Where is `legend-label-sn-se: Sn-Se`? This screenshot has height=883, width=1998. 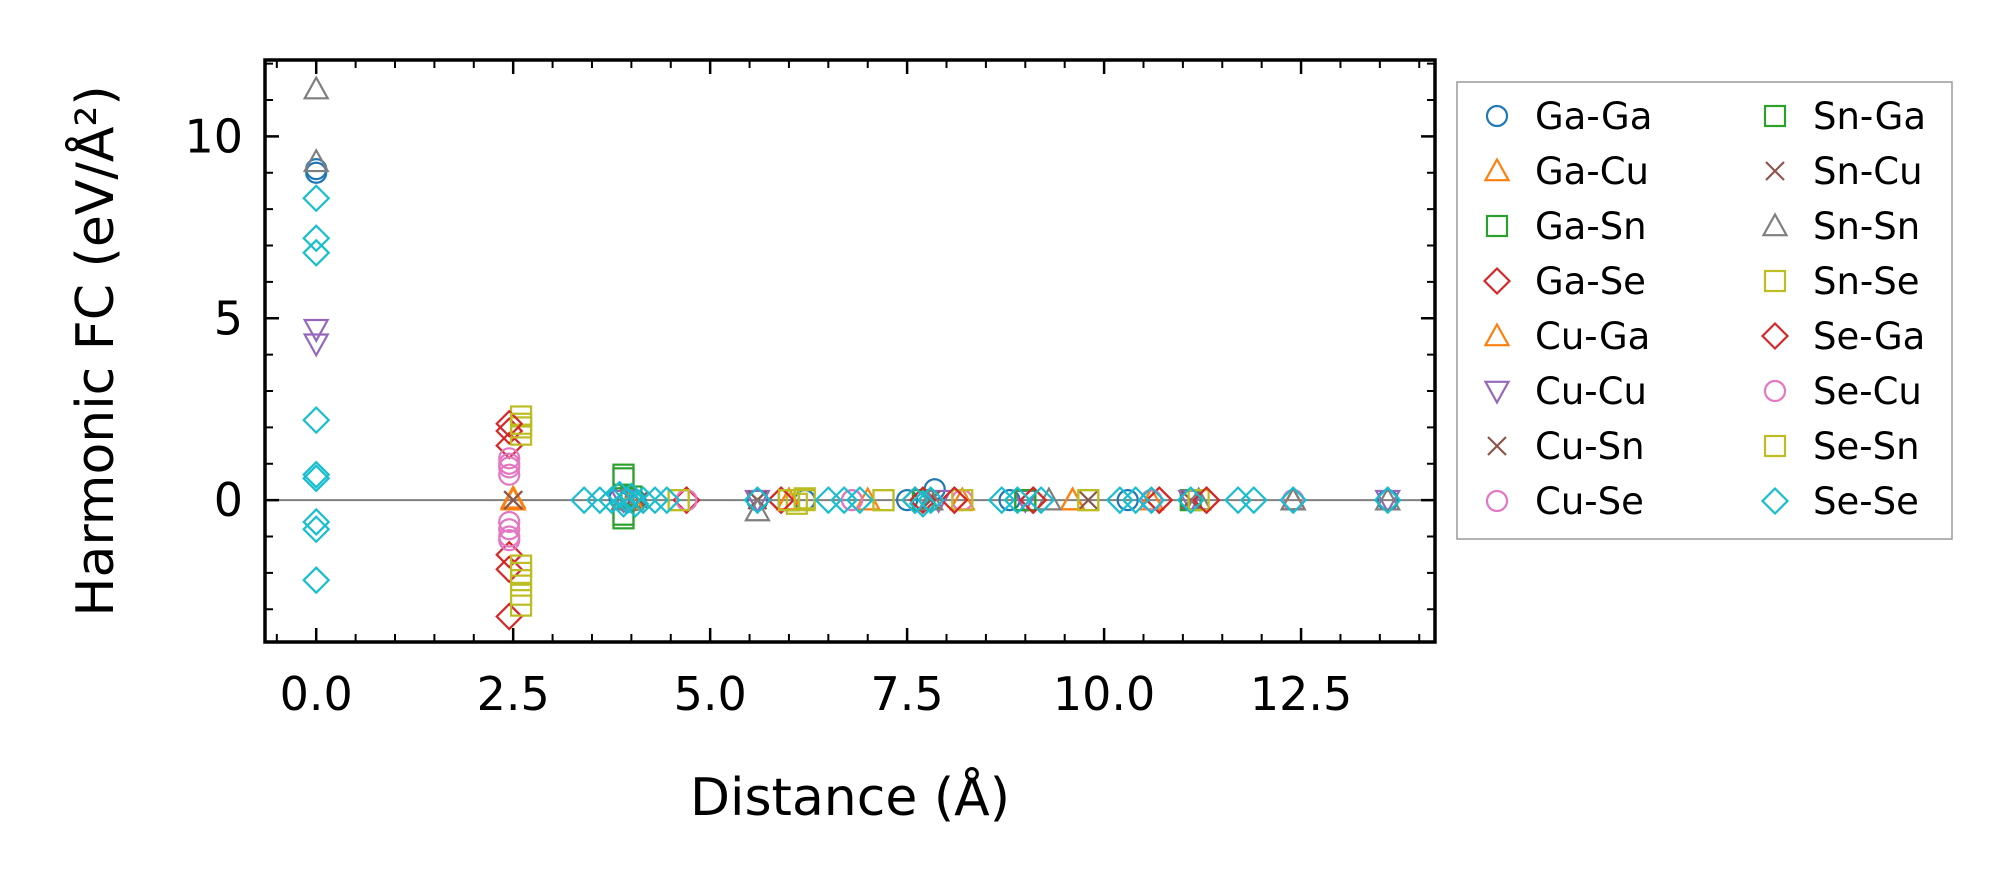
legend-label-sn-se: Sn-Se is located at coordinates (1866, 281).